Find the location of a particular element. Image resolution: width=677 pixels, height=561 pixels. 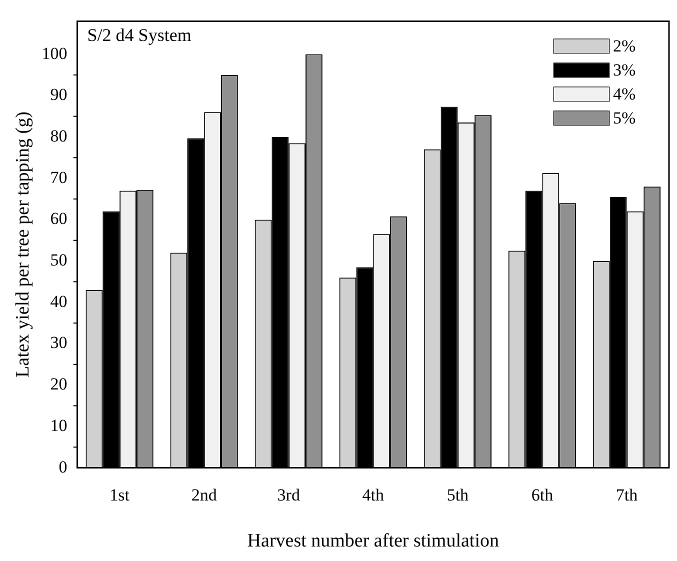

y-axis-title: Latex yield per tree per tapping (g) is located at coordinates (23, 245).